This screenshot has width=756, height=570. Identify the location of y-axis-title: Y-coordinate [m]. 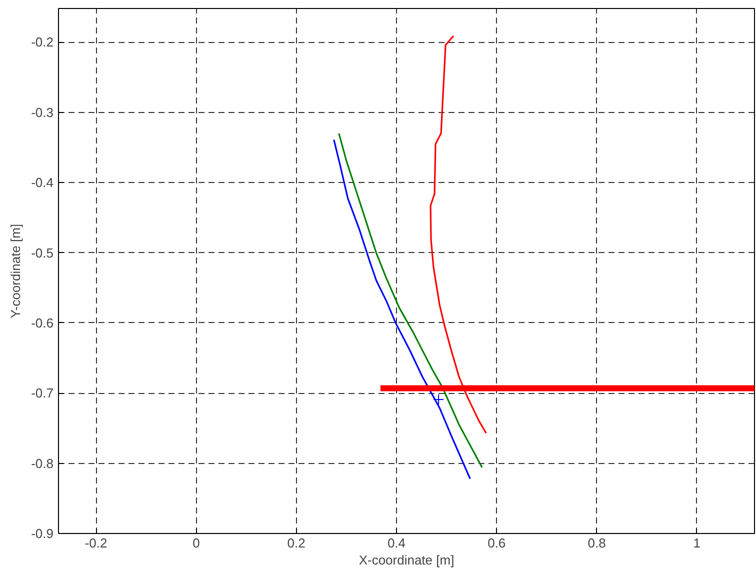
(16, 271).